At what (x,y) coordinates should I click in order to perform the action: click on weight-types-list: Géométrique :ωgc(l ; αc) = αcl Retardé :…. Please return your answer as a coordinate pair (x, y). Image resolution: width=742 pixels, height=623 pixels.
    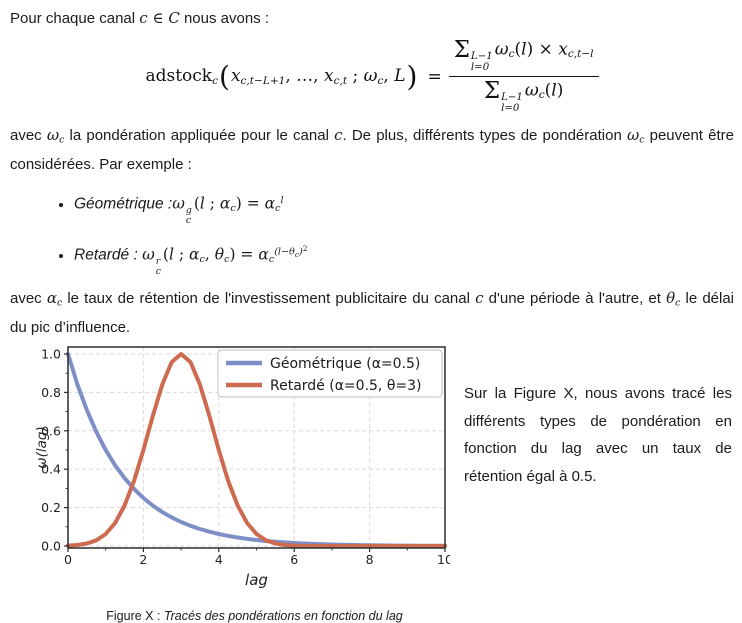
    Looking at the image, I should click on (372, 231).